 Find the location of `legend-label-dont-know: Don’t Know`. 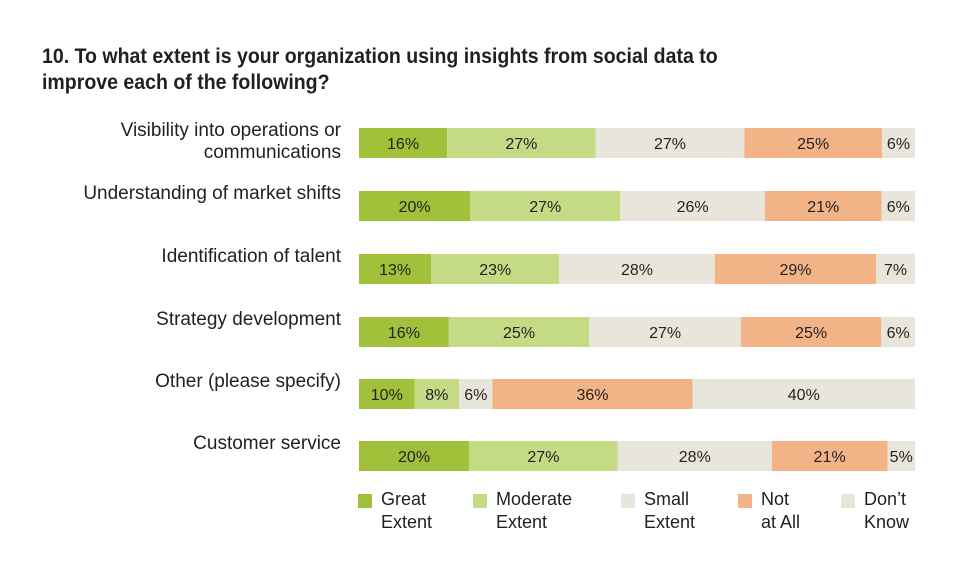

legend-label-dont-know: Don’t Know is located at coordinates (887, 510).